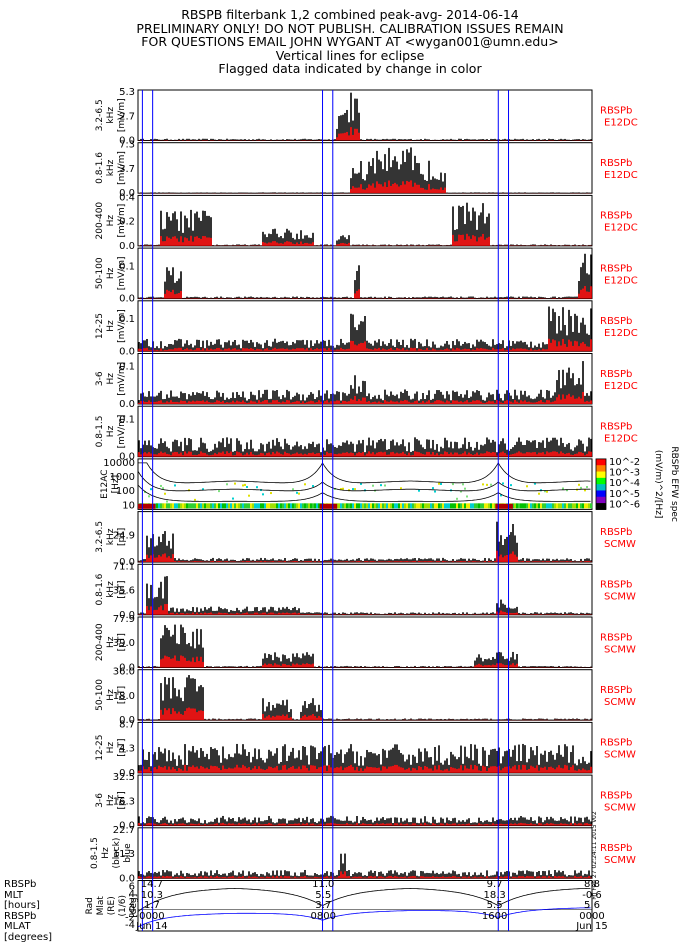 This screenshot has width=700, height=950. I want to click on y-tick-label: 3.7, so click(127, 169).